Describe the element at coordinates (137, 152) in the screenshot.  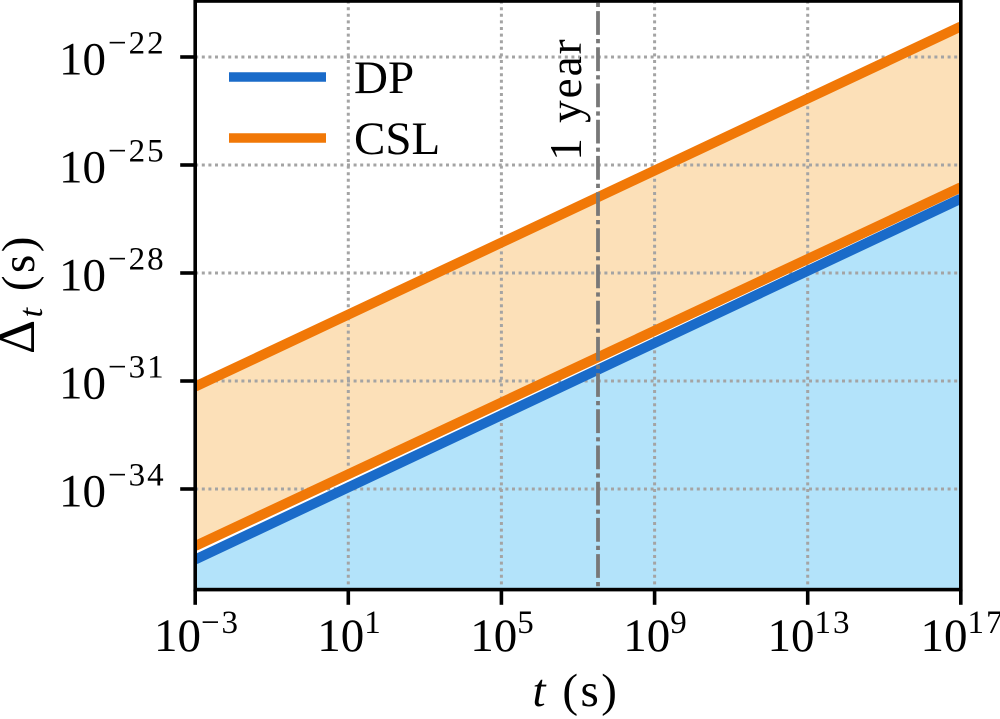
I see `svg-text: −25` at that location.